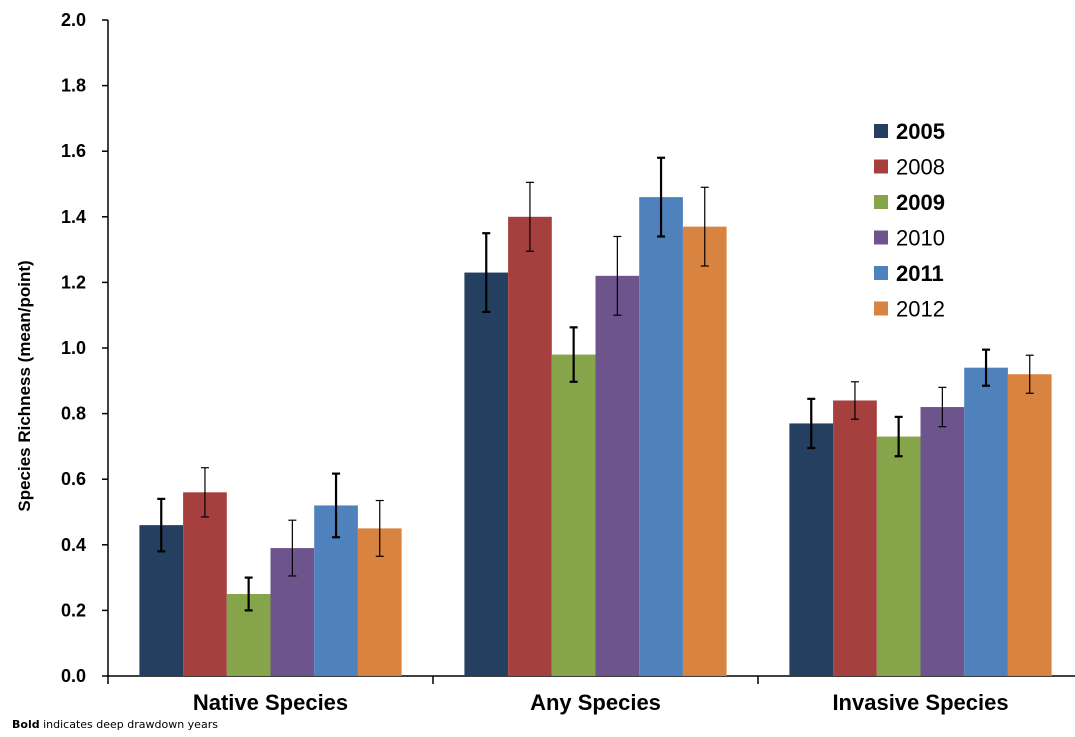 The image size is (1075, 737). I want to click on x-category-label: Any Species, so click(595, 702).